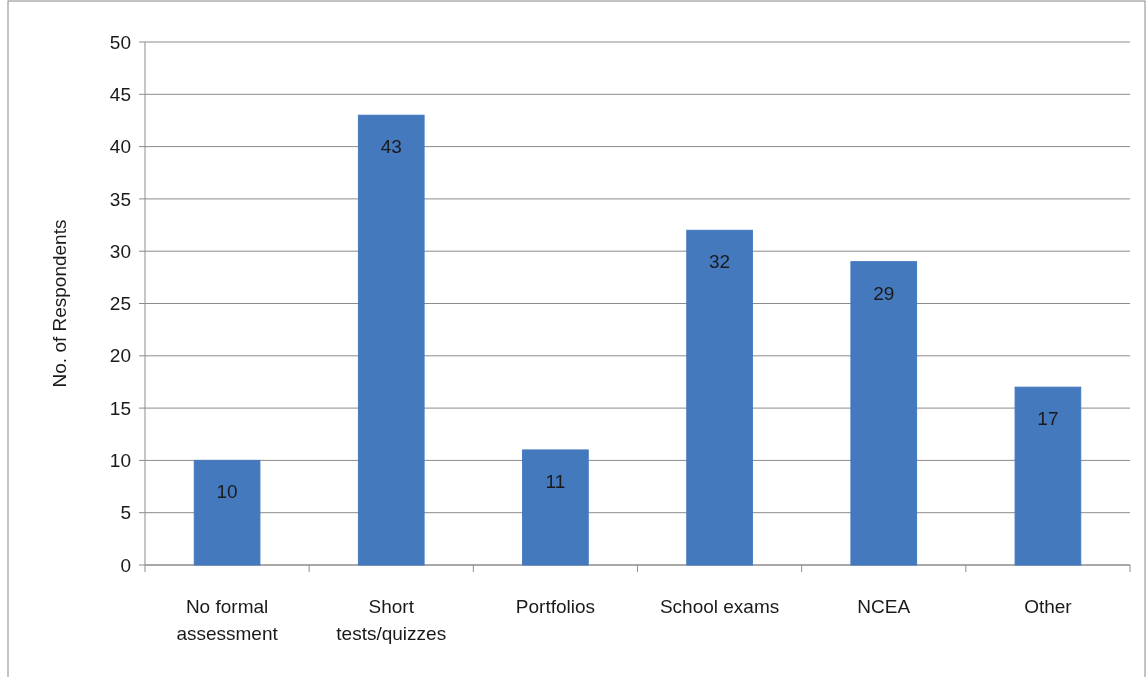 This screenshot has width=1147, height=677. What do you see at coordinates (59, 303) in the screenshot?
I see `y-axis-title: No. of Respondents` at bounding box center [59, 303].